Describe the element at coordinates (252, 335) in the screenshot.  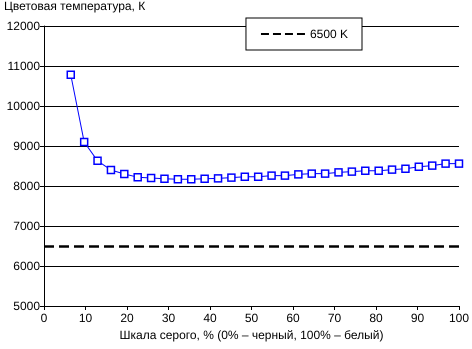
I see `x-axis-title: Шкала серого, % (0% – черный, 100% – белый)` at that location.